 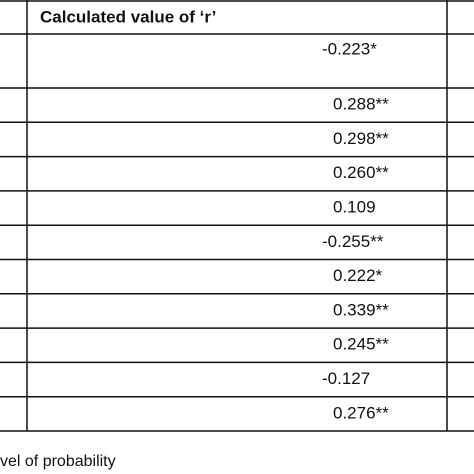 I want to click on cell-value: -0.223*, so click(x=349, y=48).